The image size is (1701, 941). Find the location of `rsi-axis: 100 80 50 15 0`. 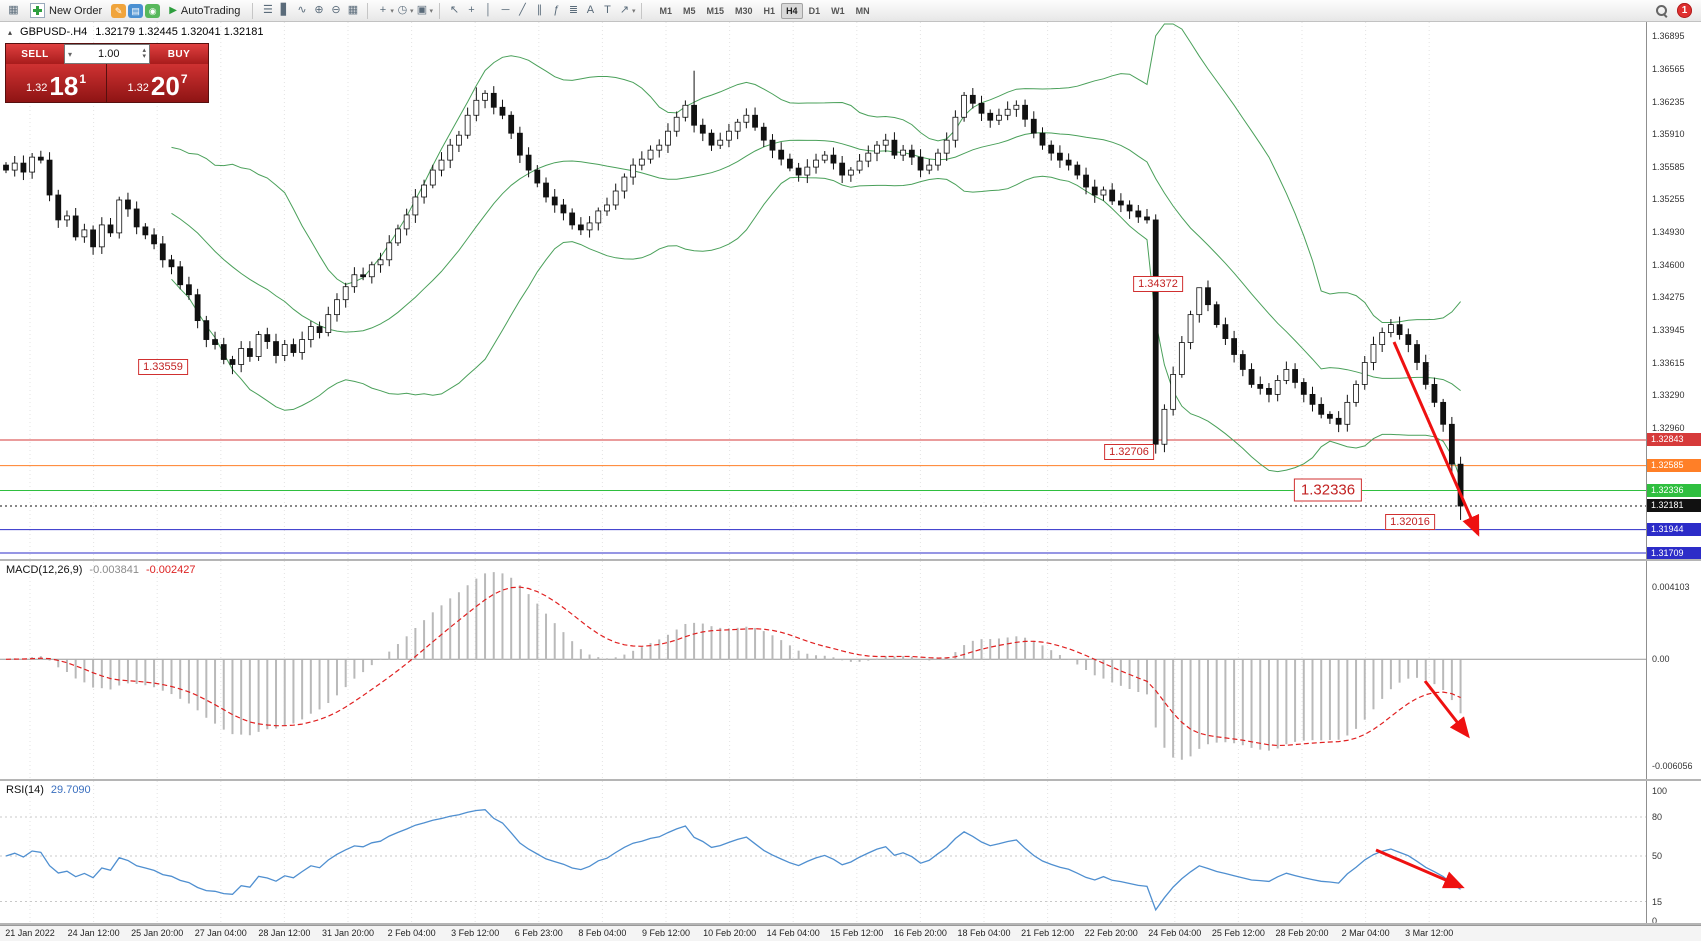

rsi-axis: 100 80 50 15 0 is located at coordinates (1673, 853).